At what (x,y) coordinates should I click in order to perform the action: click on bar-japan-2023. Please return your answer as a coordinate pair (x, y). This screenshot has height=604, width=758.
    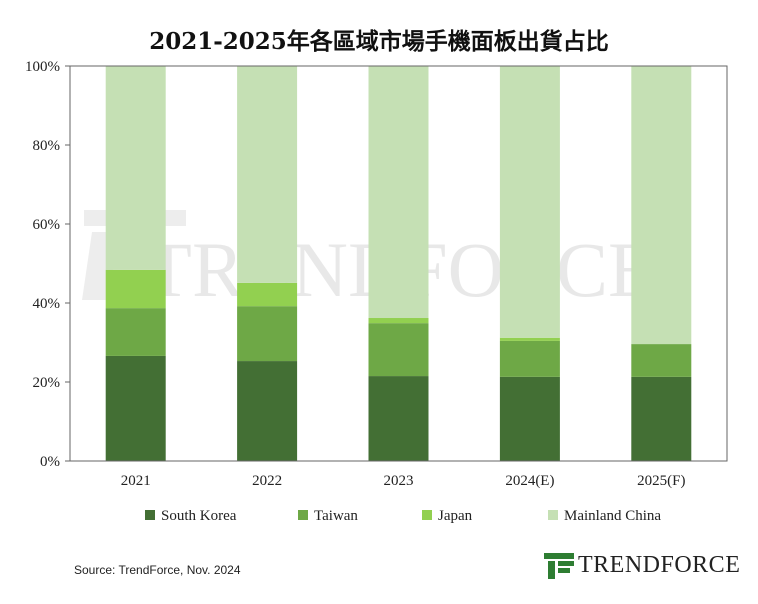
    Looking at the image, I should click on (398, 321).